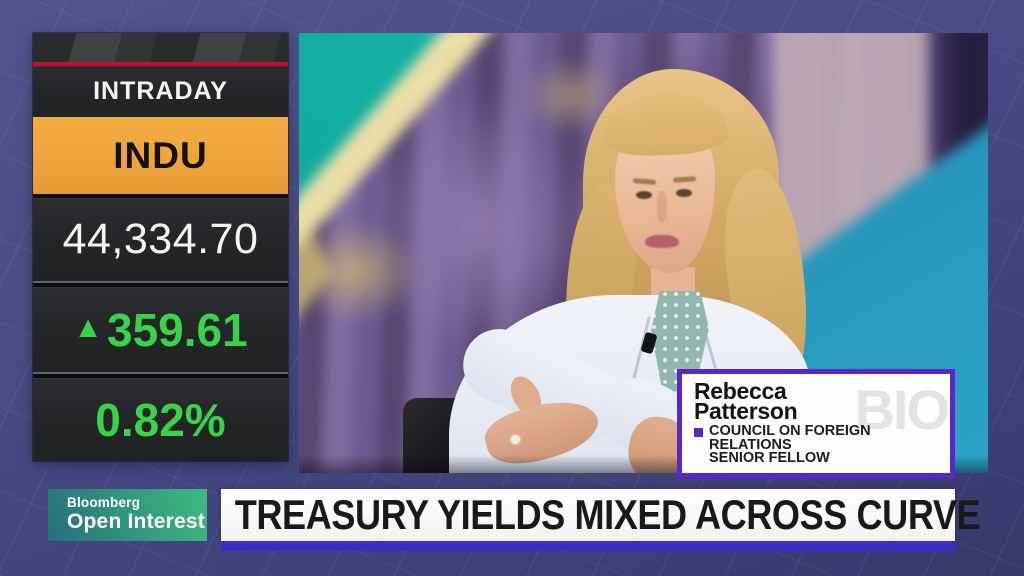 The height and width of the screenshot is (576, 1024). I want to click on guest-last-name: Patterson, so click(746, 411).